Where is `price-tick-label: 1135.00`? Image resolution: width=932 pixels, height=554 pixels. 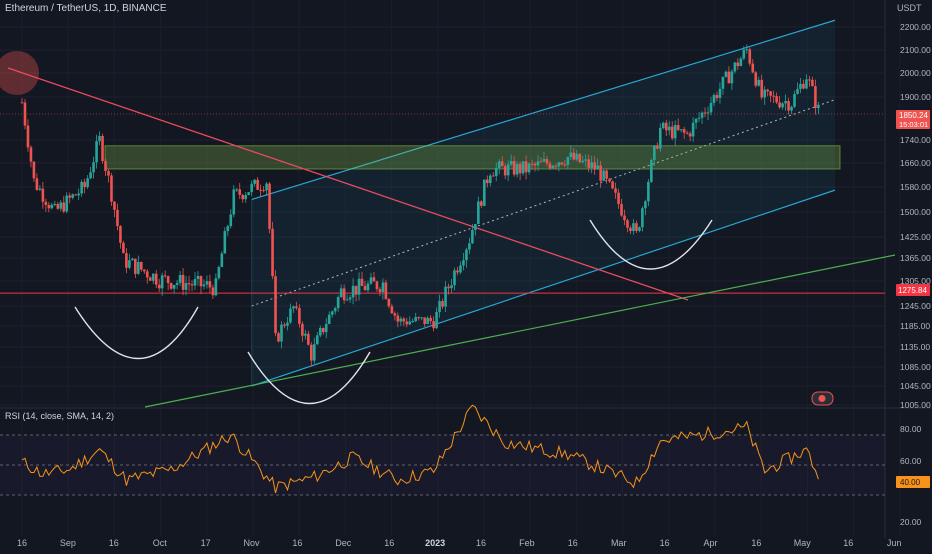
price-tick-label: 1135.00 is located at coordinates (915, 347).